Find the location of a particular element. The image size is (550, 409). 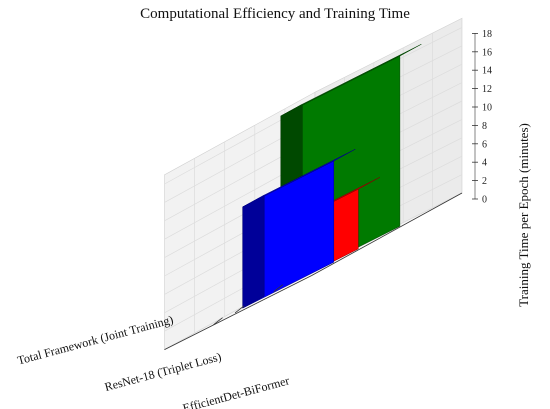

z-tick-label: 4 is located at coordinates (484, 163).